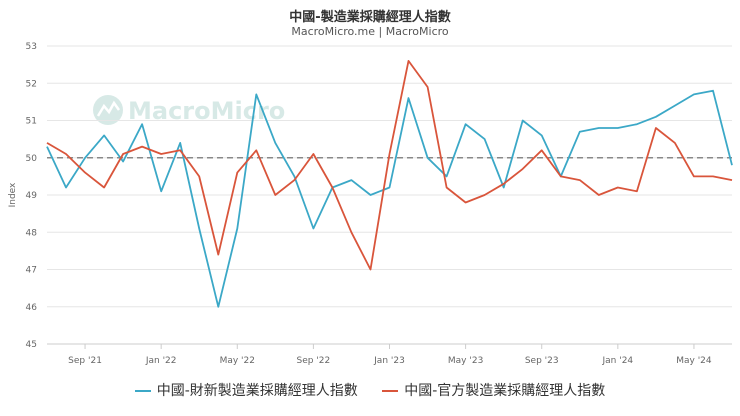  What do you see at coordinates (142, 391) in the screenshot?
I see `legend-swatch-caixin` at bounding box center [142, 391].